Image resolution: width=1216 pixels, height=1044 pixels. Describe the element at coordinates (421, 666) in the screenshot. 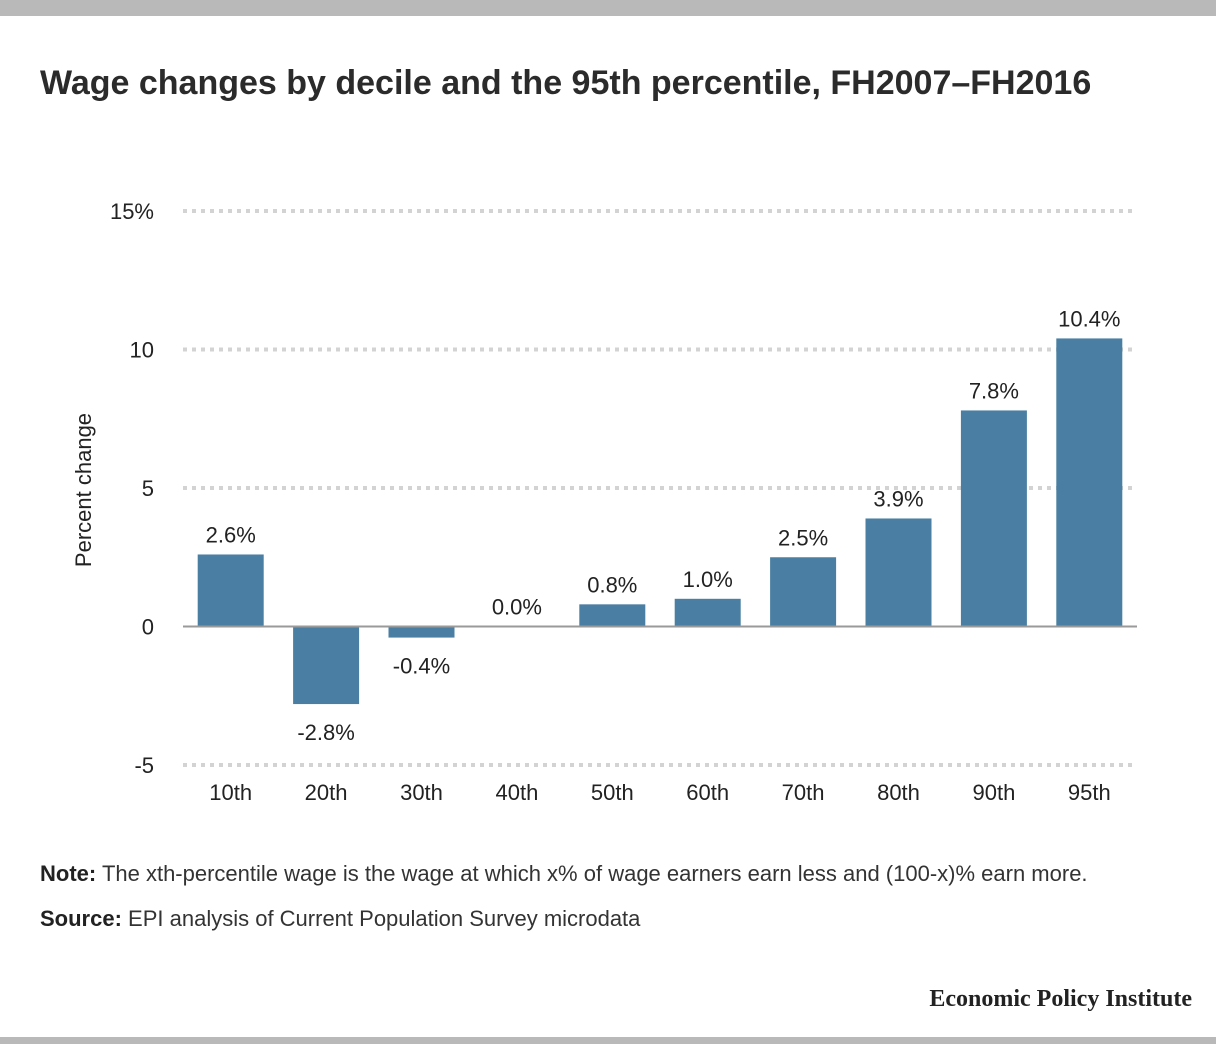

I see `data-label: -0.4%` at that location.